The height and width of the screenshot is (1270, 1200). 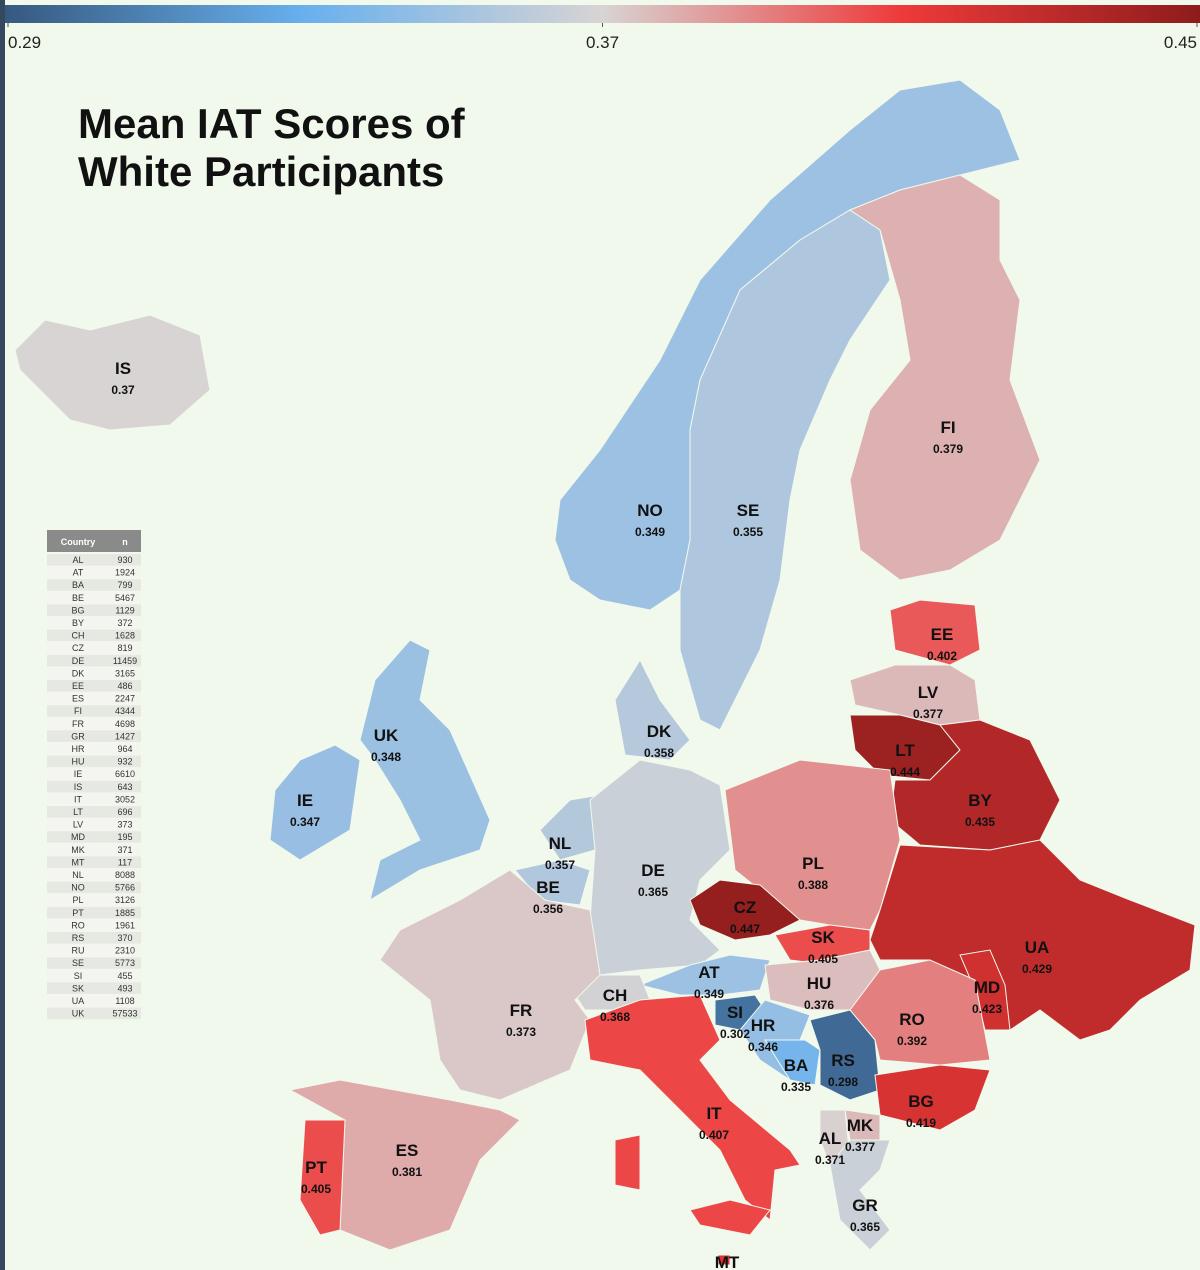 I want to click on table-cell: 455, so click(x=124, y=976).